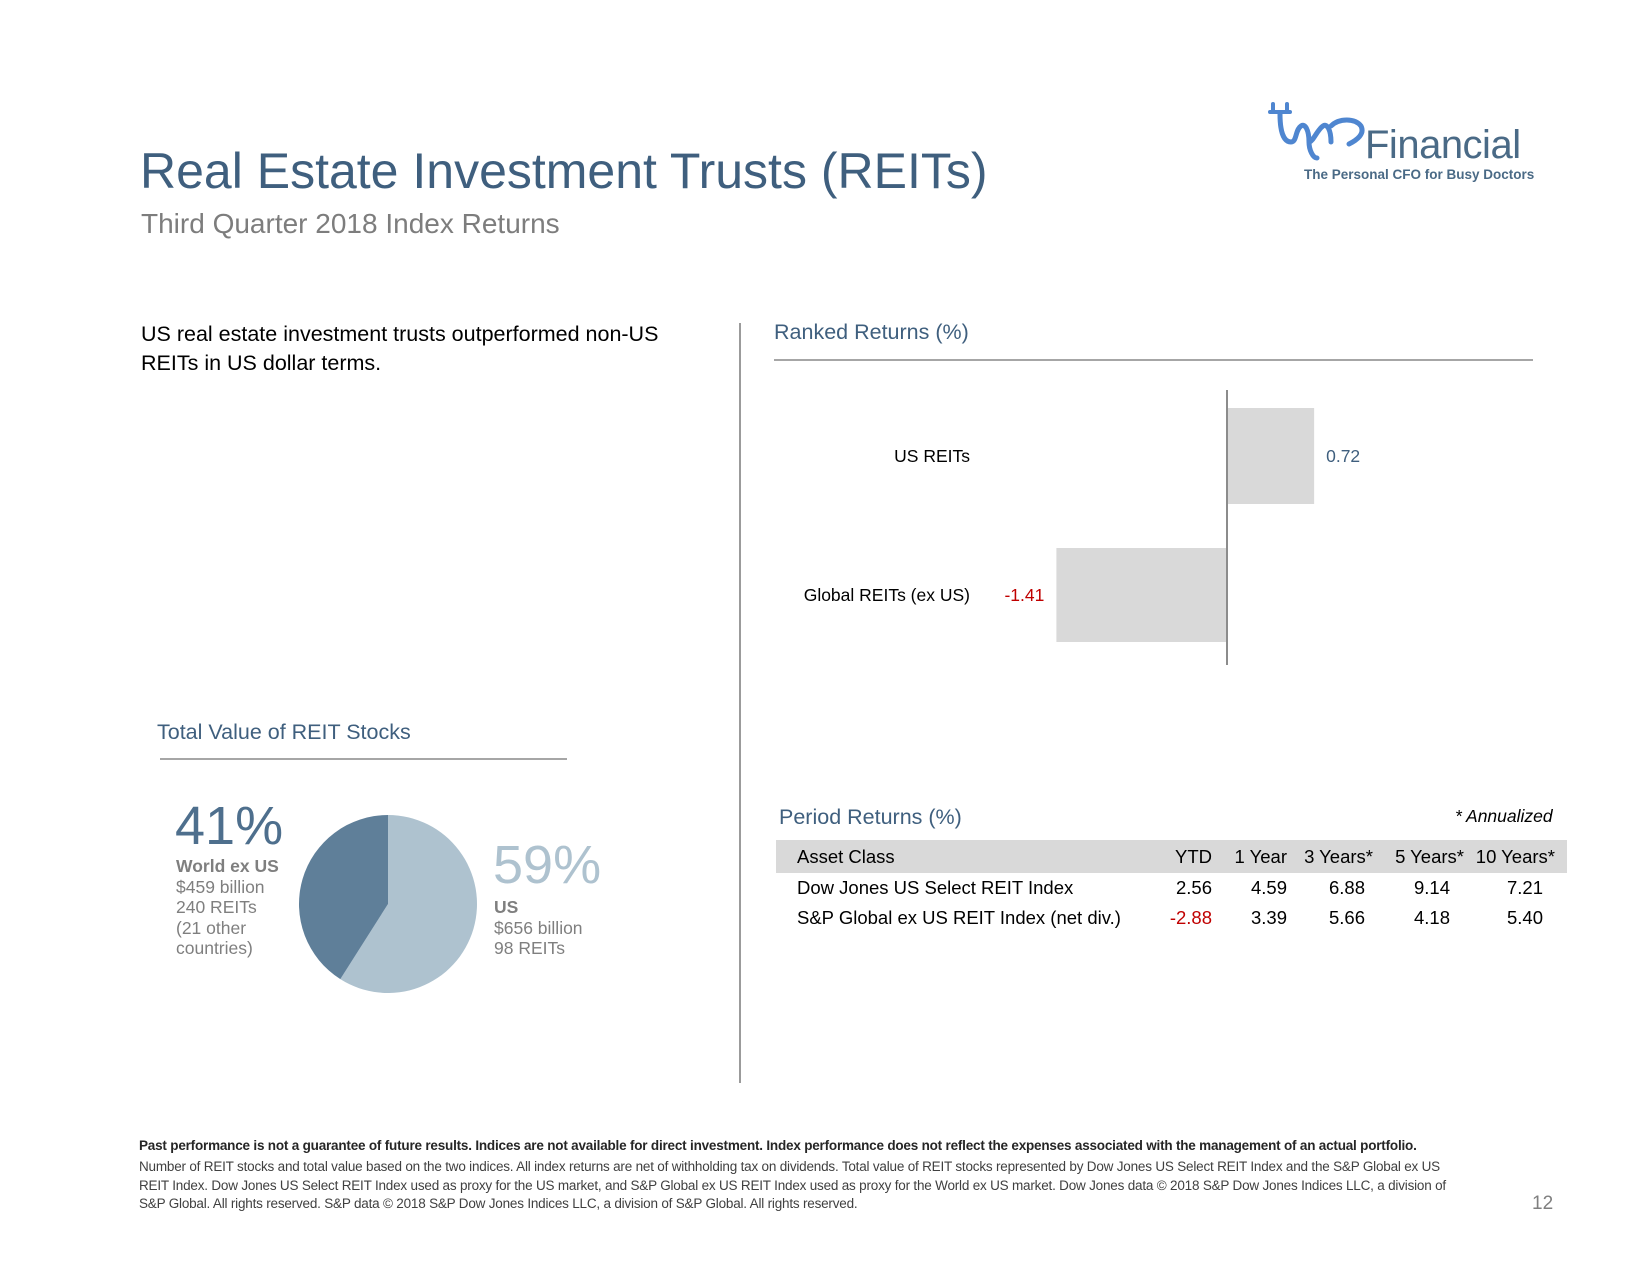  Describe the element at coordinates (1419, 174) in the screenshot. I see `logo-tagline: The Personal CFO for Busy Doctors` at that location.